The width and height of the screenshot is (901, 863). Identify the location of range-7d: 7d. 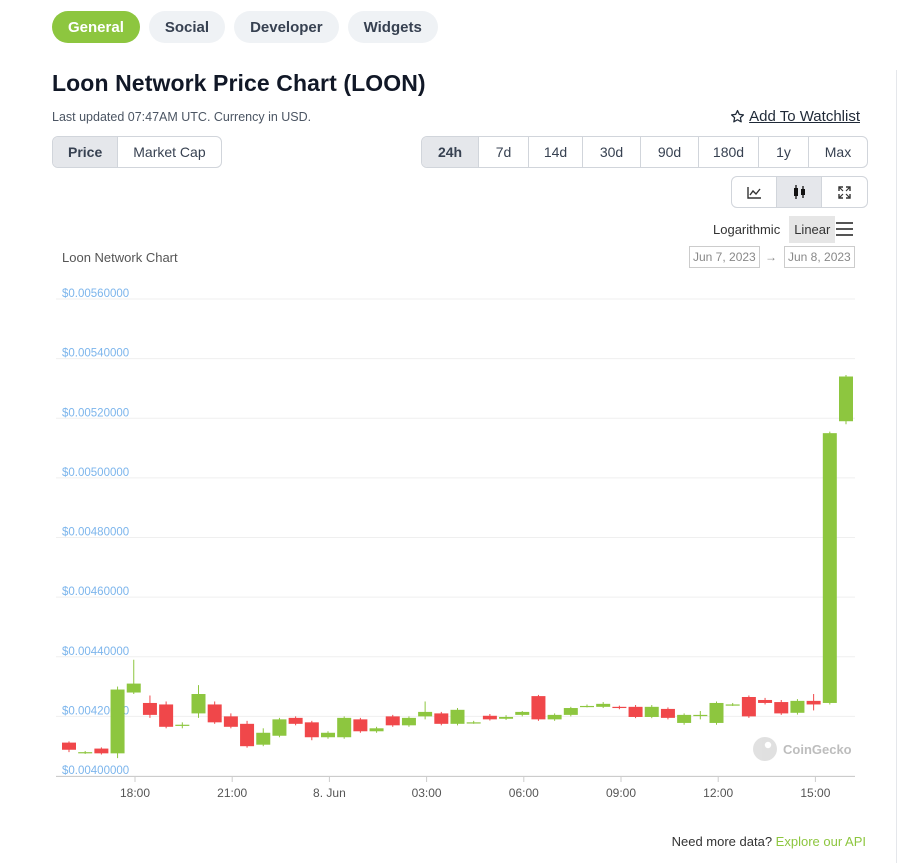
(504, 152).